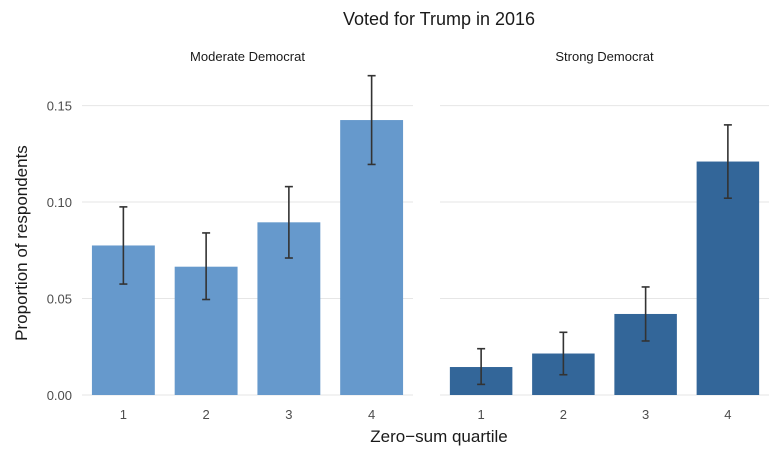 This screenshot has width=769, height=452. What do you see at coordinates (59, 395) in the screenshot?
I see `y-tick-label: 0.00` at bounding box center [59, 395].